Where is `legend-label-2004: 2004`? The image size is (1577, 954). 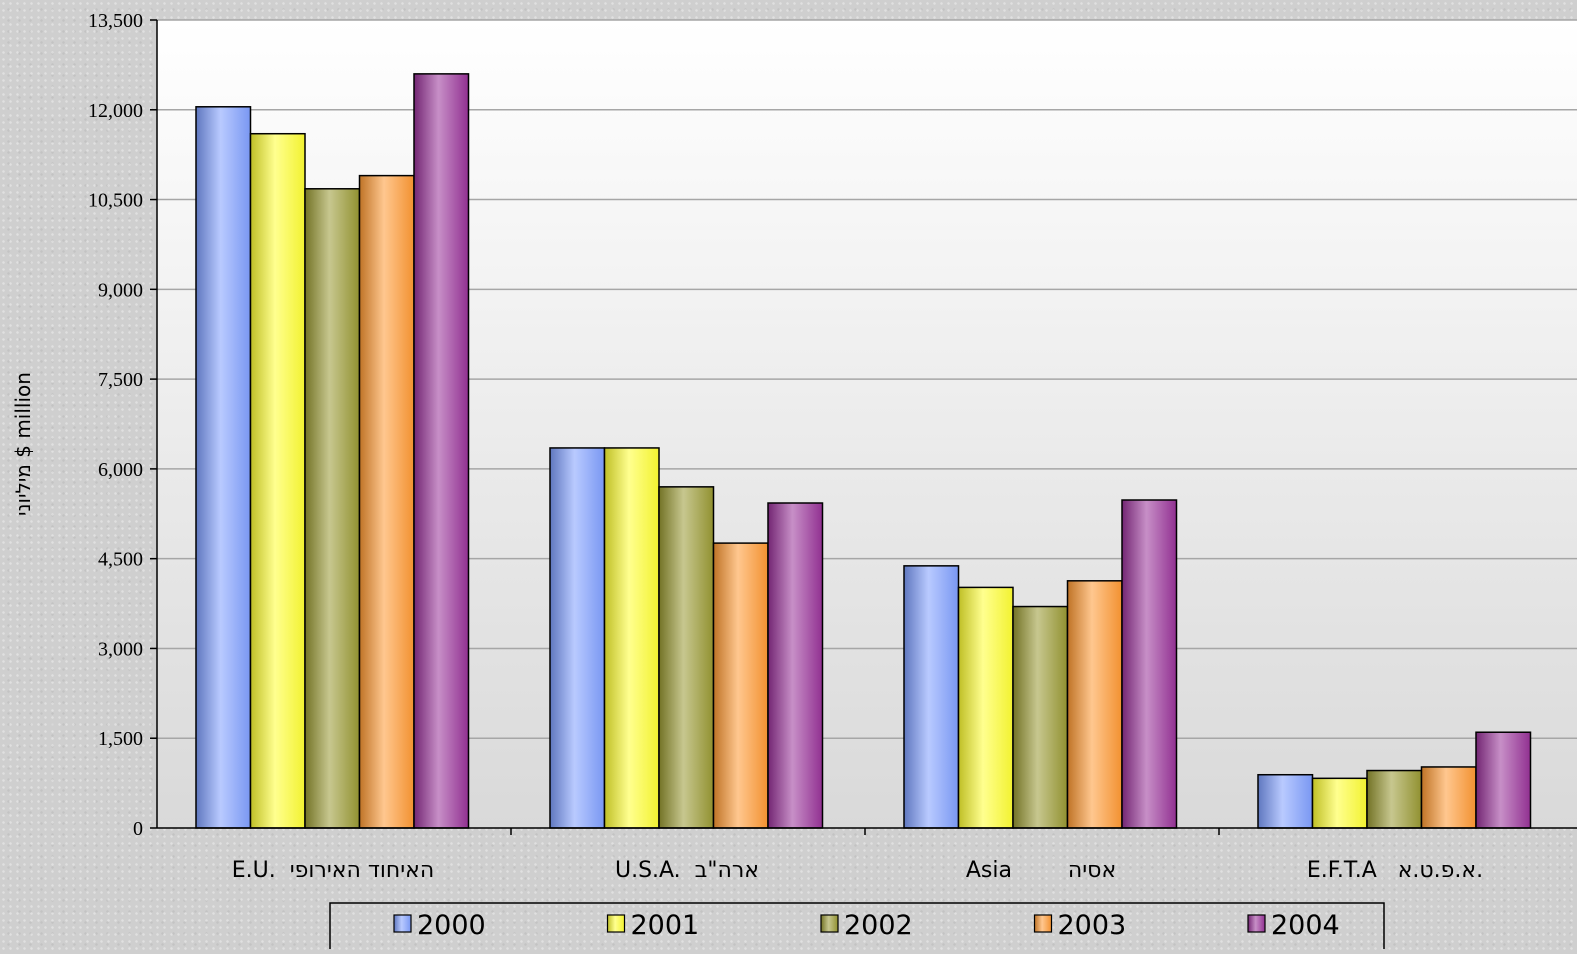 legend-label-2004: 2004 is located at coordinates (1305, 925).